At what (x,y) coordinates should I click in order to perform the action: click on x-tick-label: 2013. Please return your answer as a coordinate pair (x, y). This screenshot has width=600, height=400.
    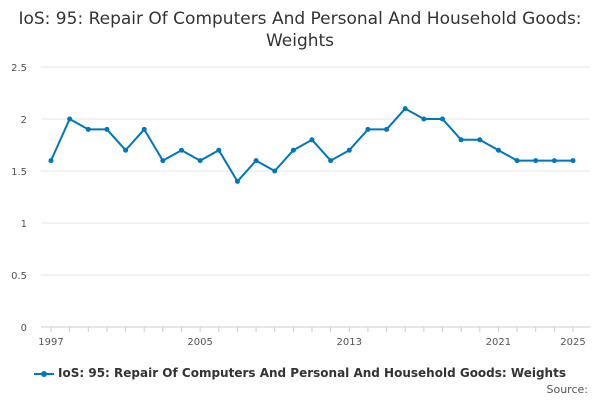
    Looking at the image, I should click on (349, 342).